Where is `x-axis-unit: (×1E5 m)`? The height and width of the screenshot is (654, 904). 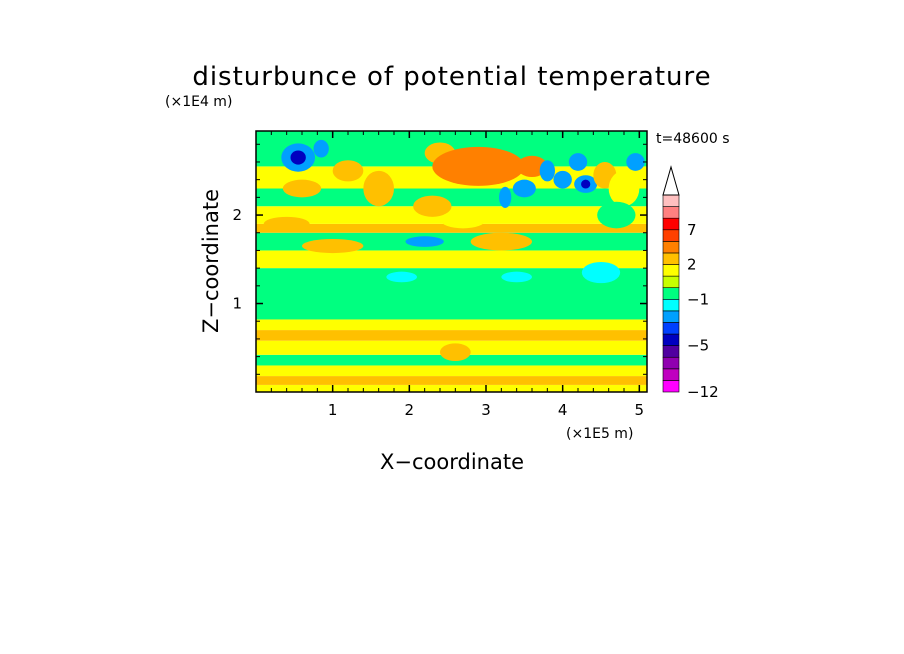
x-axis-unit: (×1E5 m) is located at coordinates (599, 434).